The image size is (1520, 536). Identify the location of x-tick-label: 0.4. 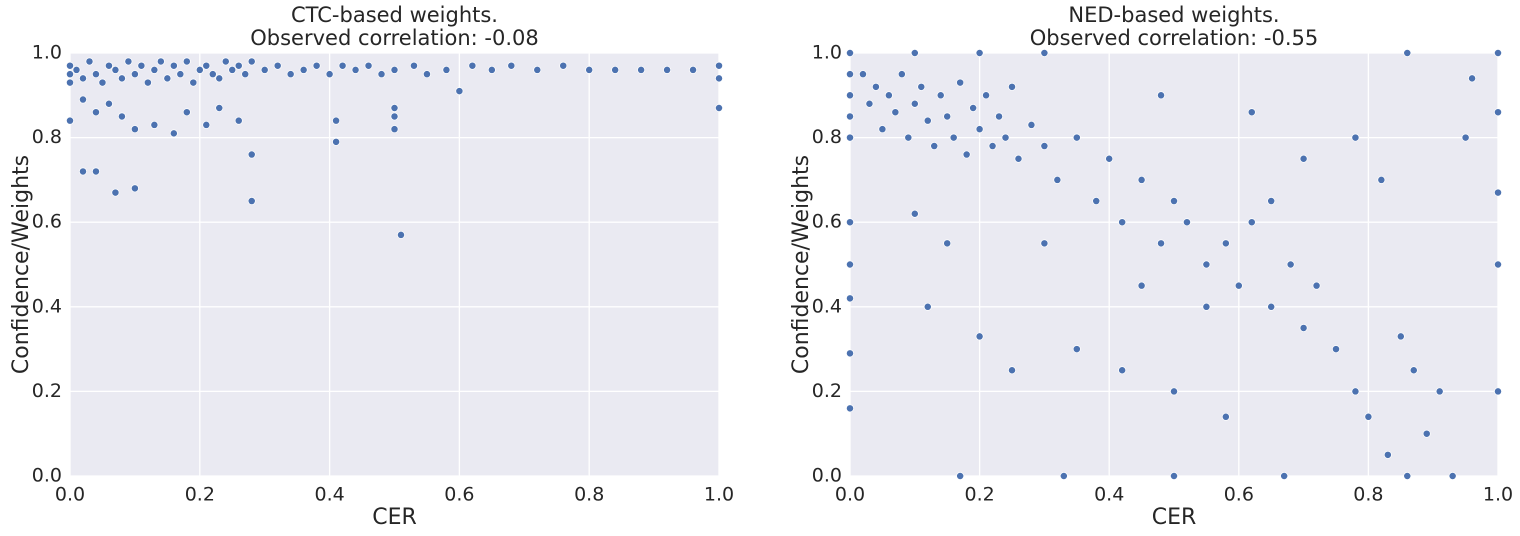
(329, 495).